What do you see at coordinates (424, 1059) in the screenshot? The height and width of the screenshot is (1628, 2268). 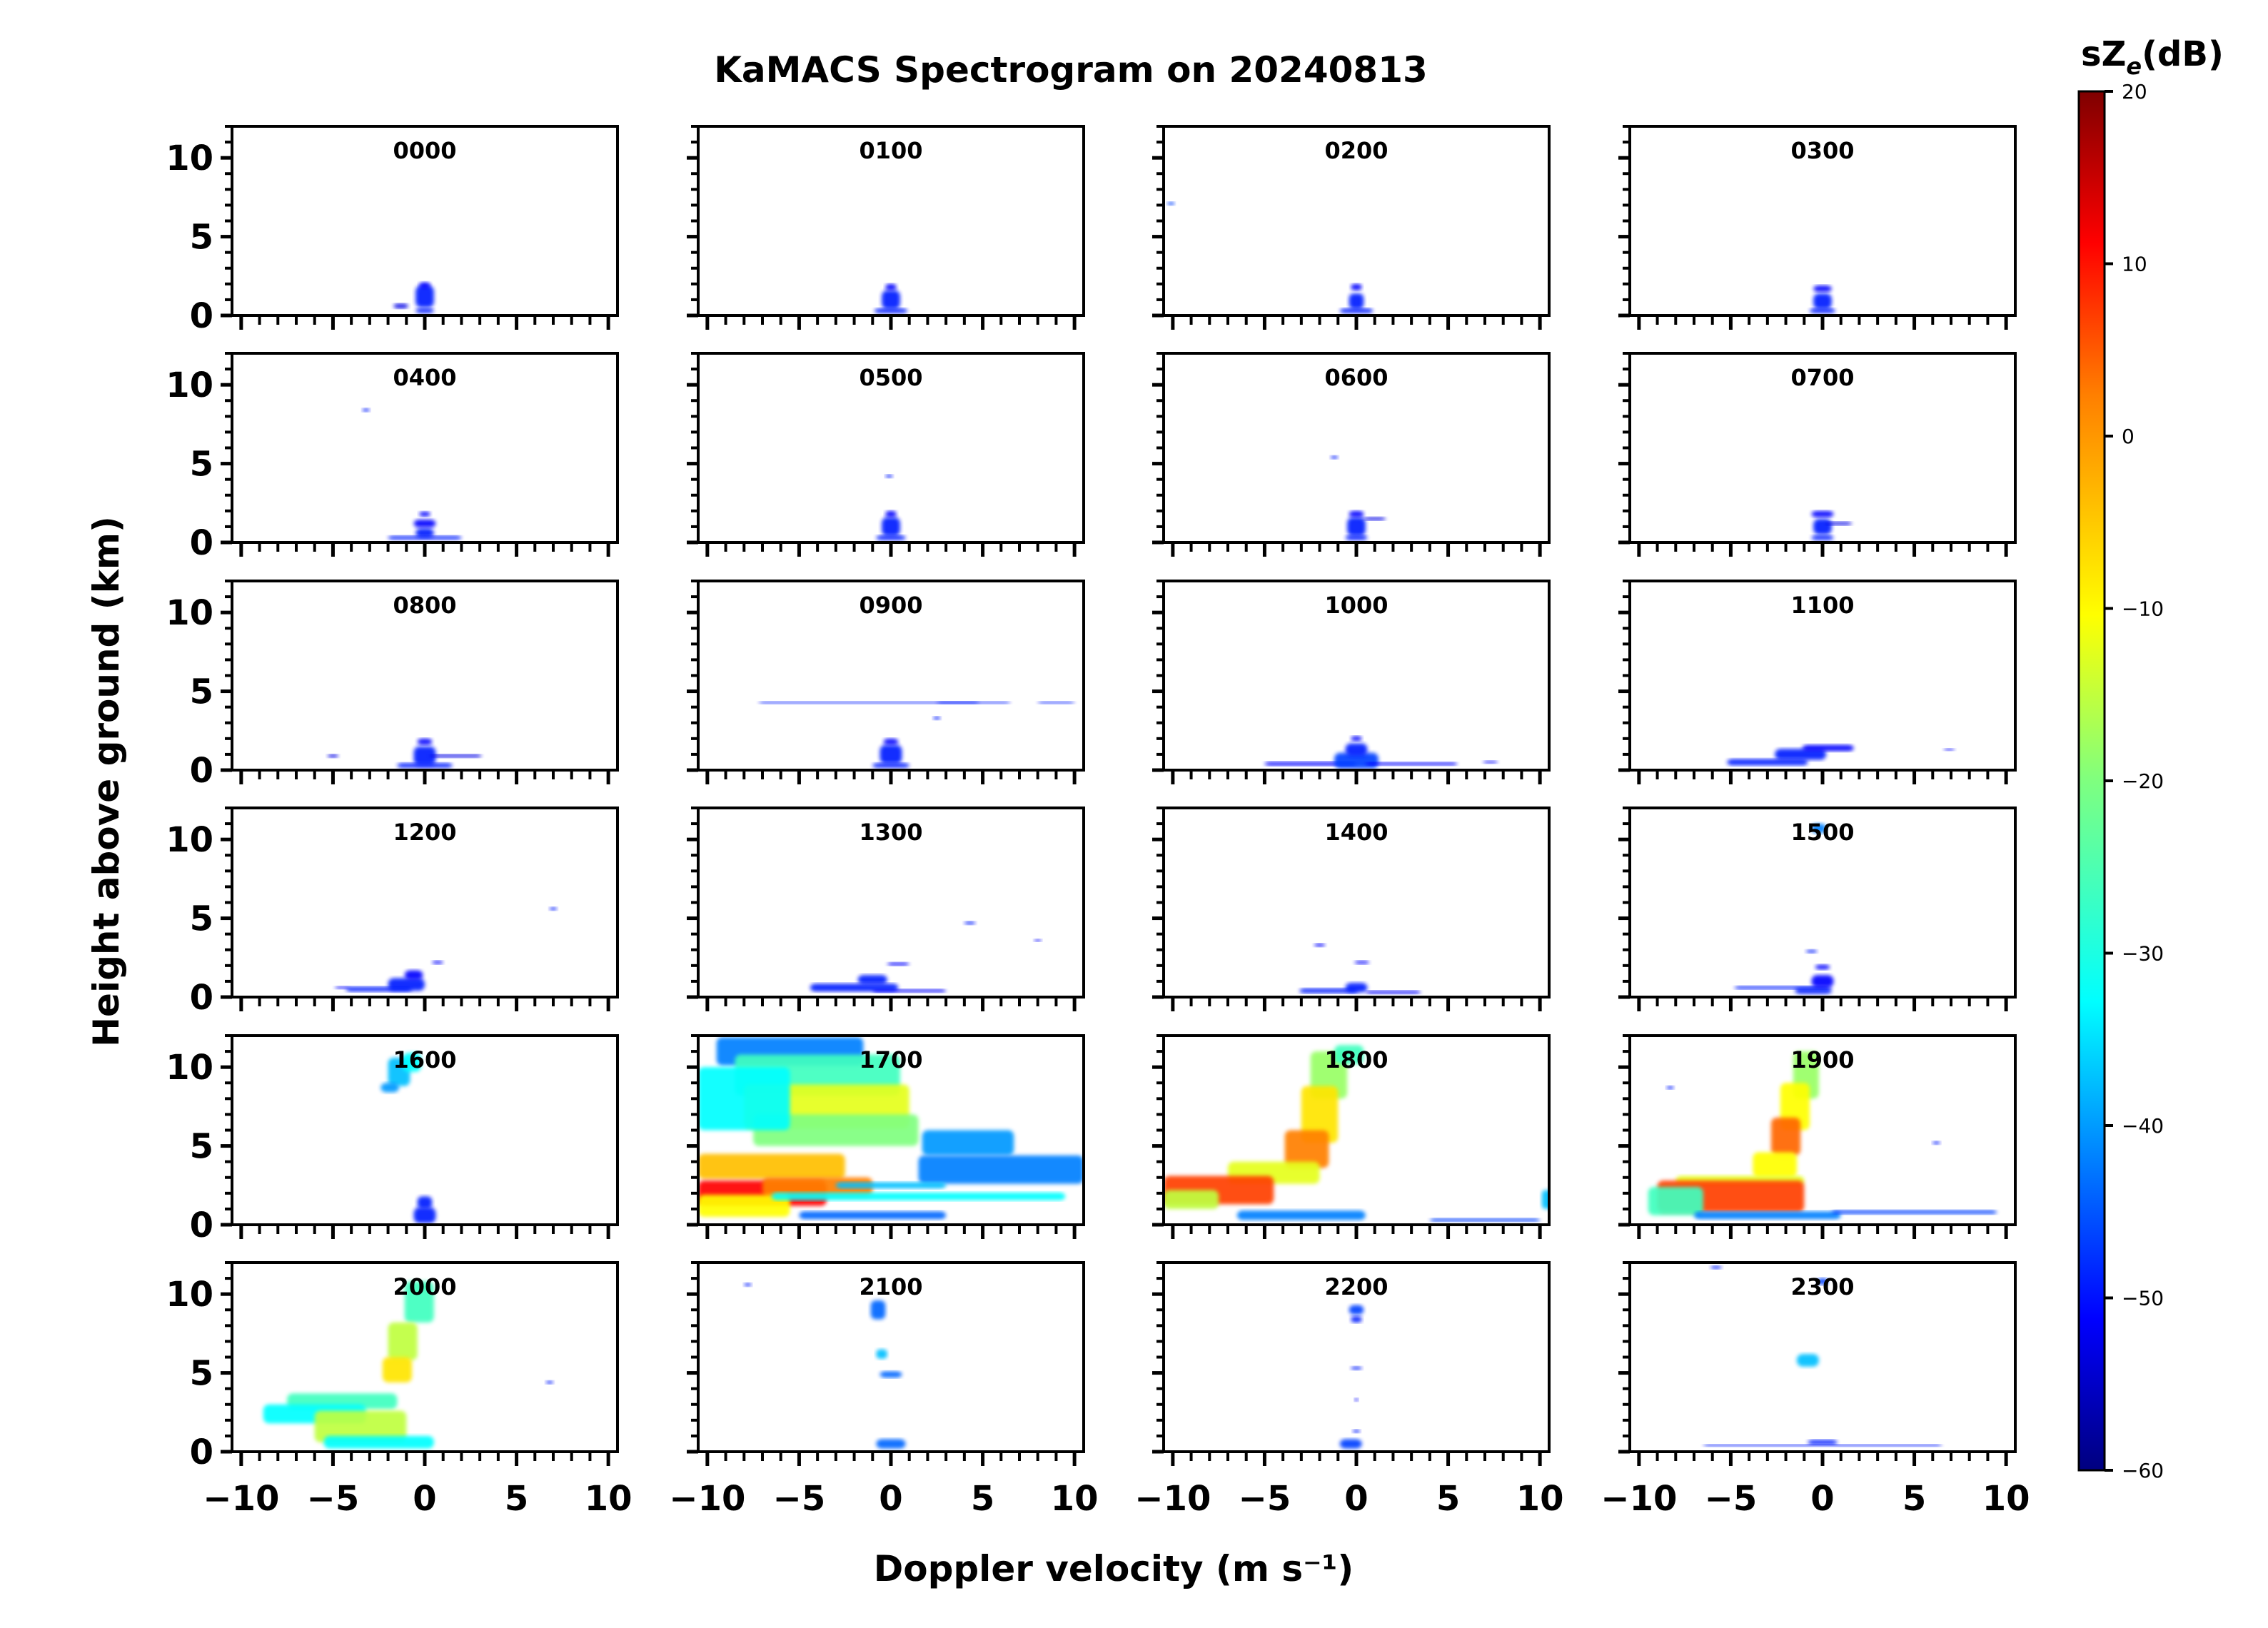 I see `panel-time-label: 1600` at bounding box center [424, 1059].